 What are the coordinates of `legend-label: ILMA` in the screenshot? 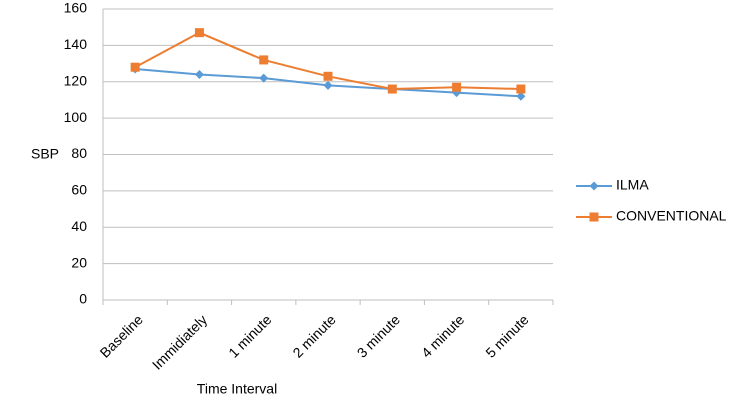 It's located at (632, 185).